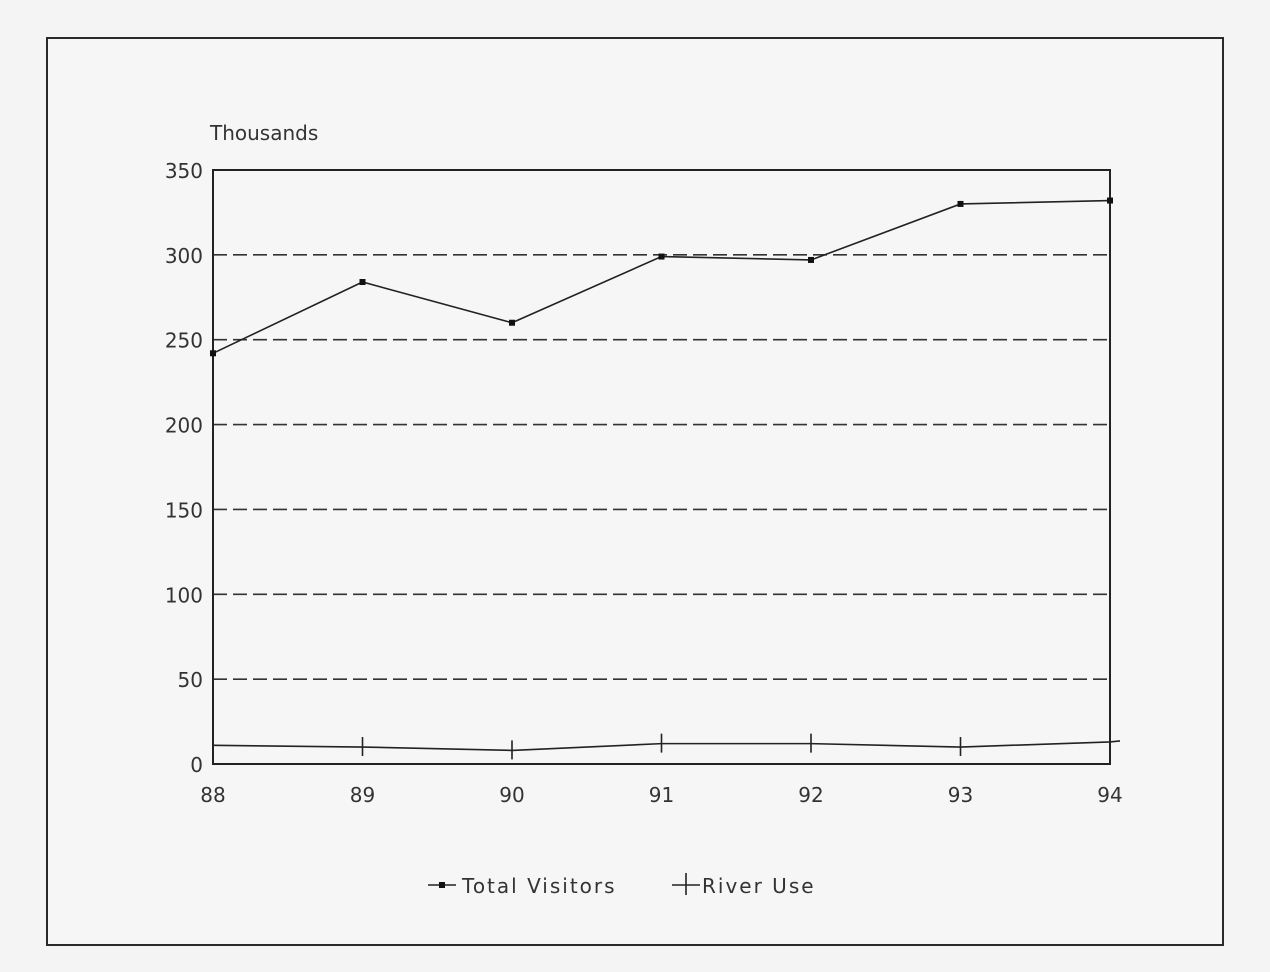 Image resolution: width=1270 pixels, height=972 pixels. What do you see at coordinates (184, 256) in the screenshot?
I see `y-tick-label: 300` at bounding box center [184, 256].